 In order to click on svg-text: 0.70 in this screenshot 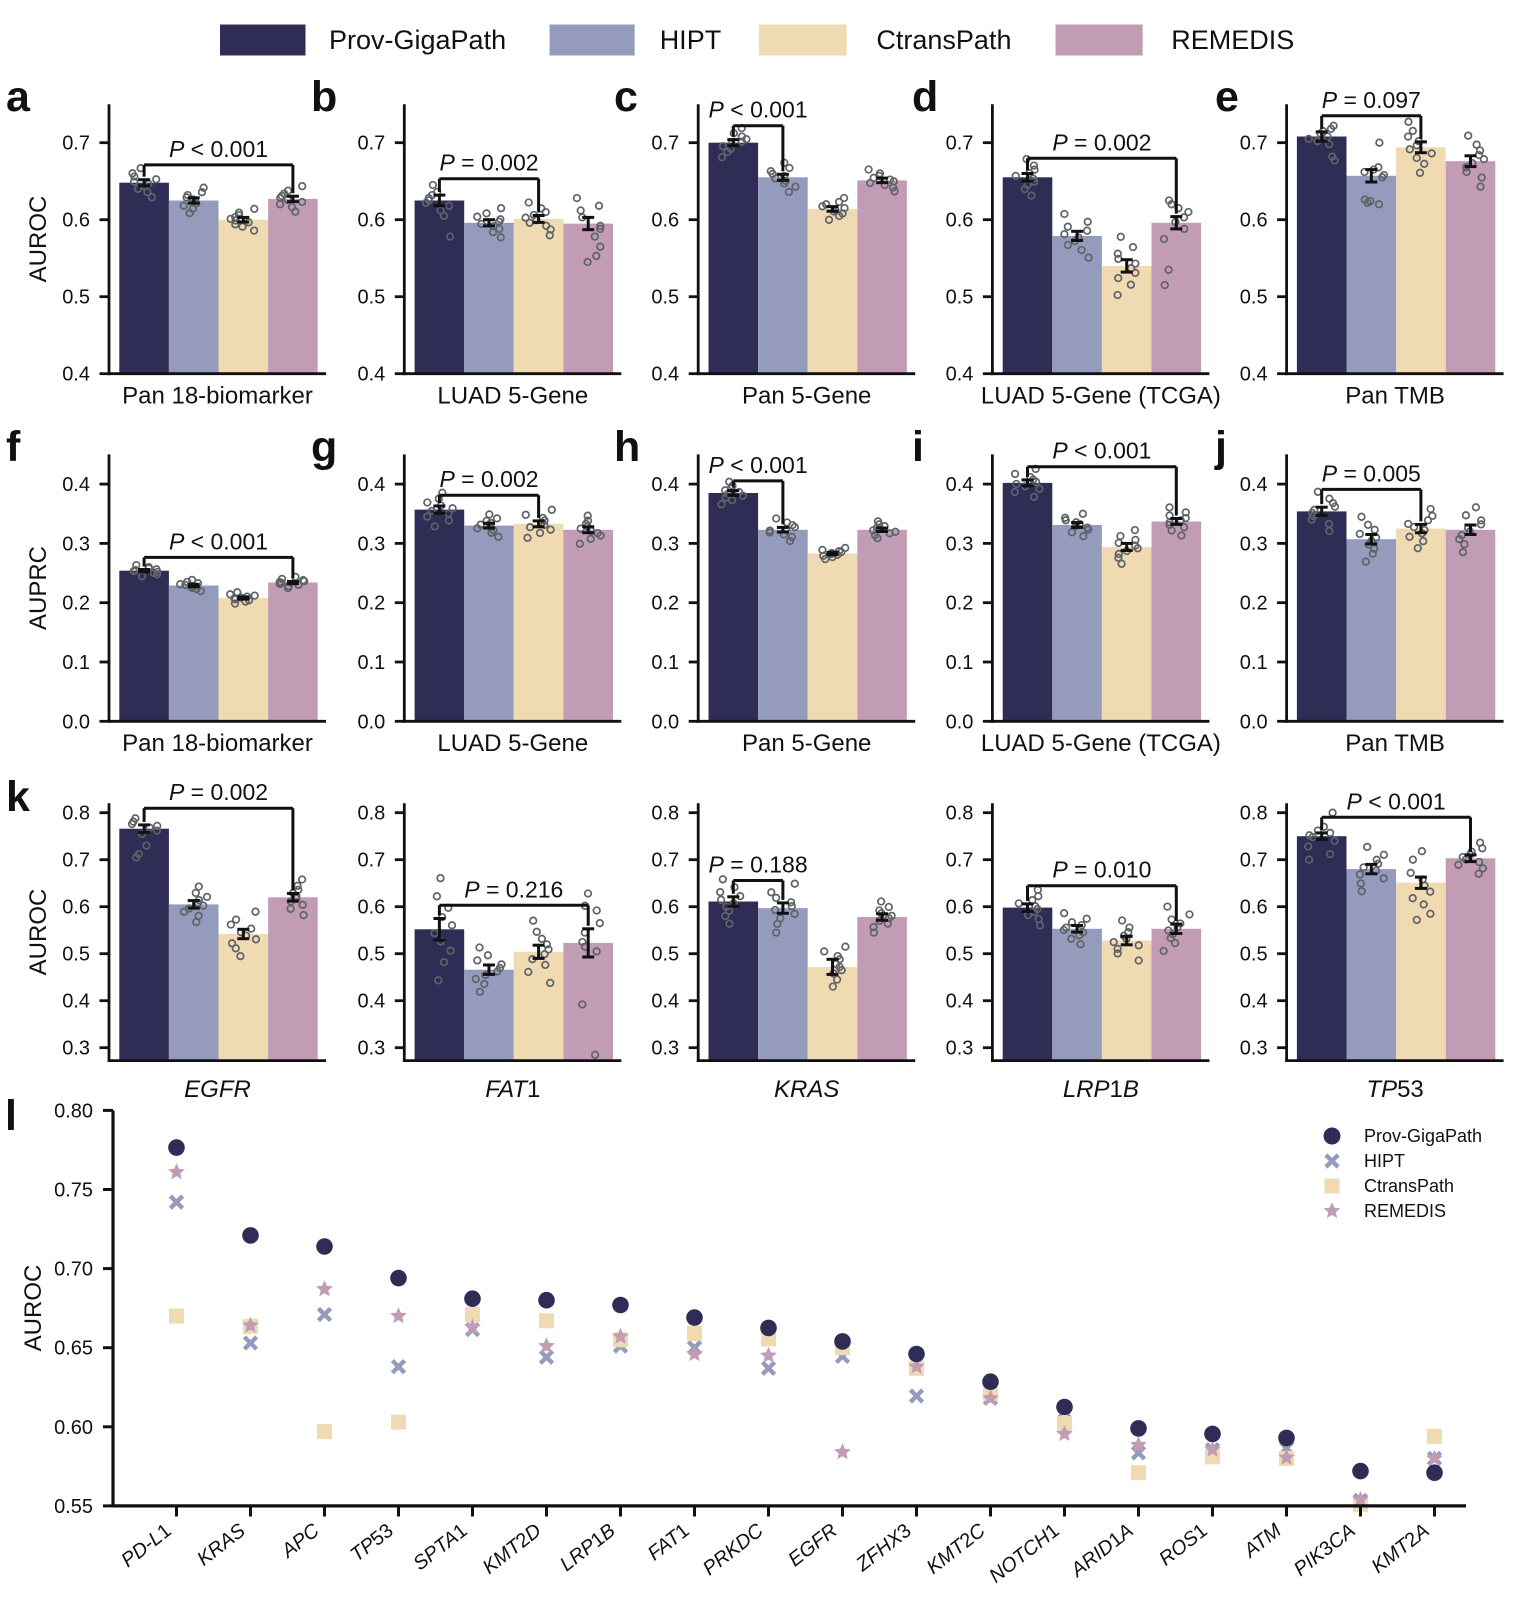, I will do `click(73, 1270)`.